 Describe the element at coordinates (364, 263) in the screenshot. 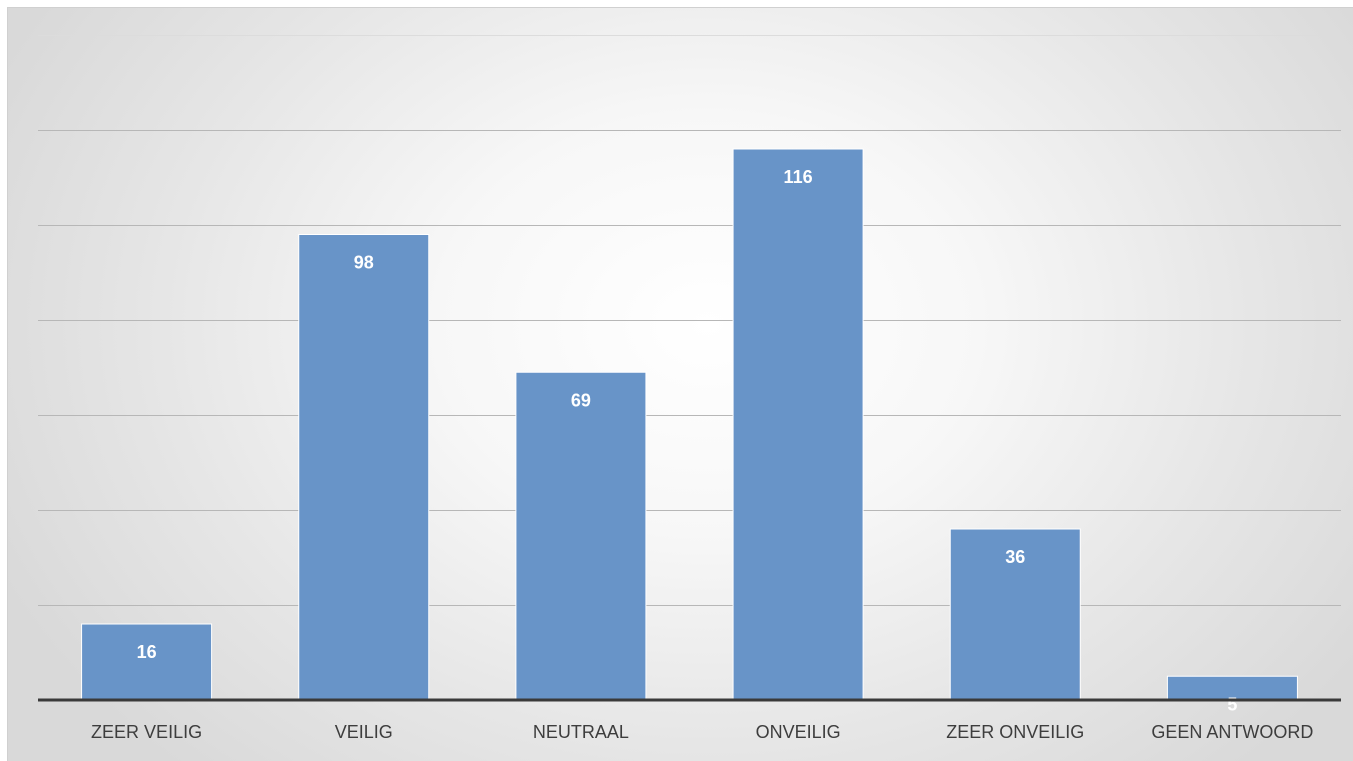

I see `data-label: 98` at that location.